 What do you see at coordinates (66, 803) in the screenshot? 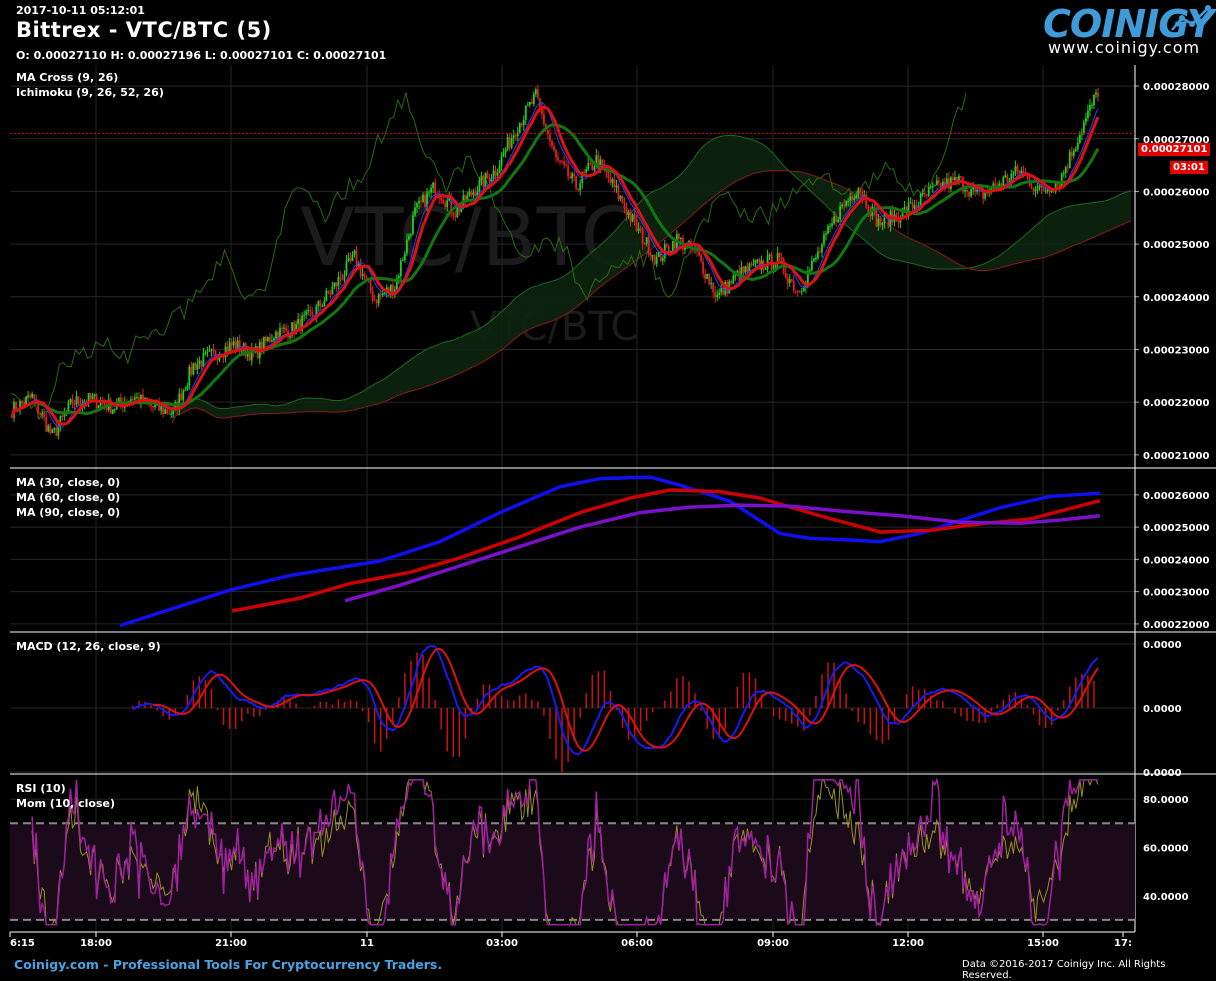
I see `label-mom: Mom (10, close)` at bounding box center [66, 803].